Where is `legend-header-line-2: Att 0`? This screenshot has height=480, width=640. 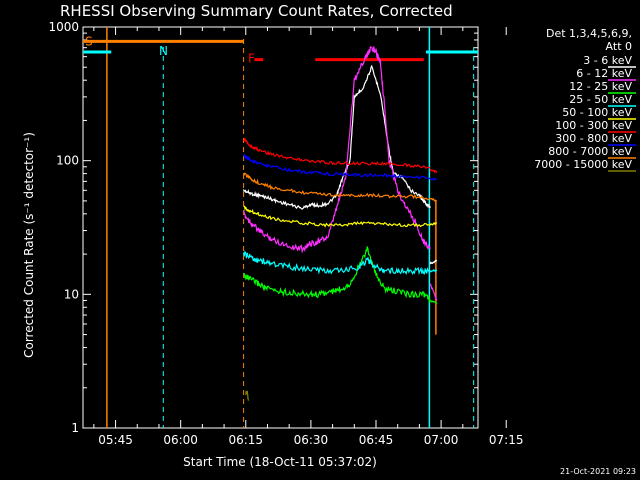
legend-header-line-2: Att 0 is located at coordinates (619, 46).